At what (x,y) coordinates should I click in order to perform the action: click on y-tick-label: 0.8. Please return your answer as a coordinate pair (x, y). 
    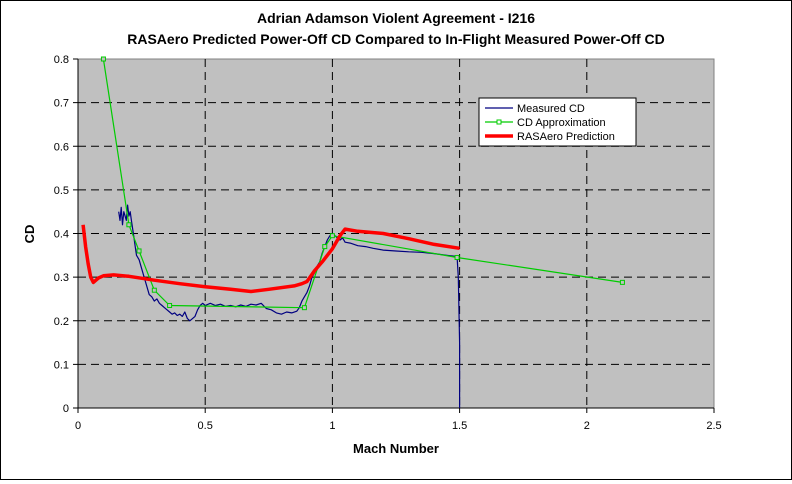
    Looking at the image, I should click on (61, 60).